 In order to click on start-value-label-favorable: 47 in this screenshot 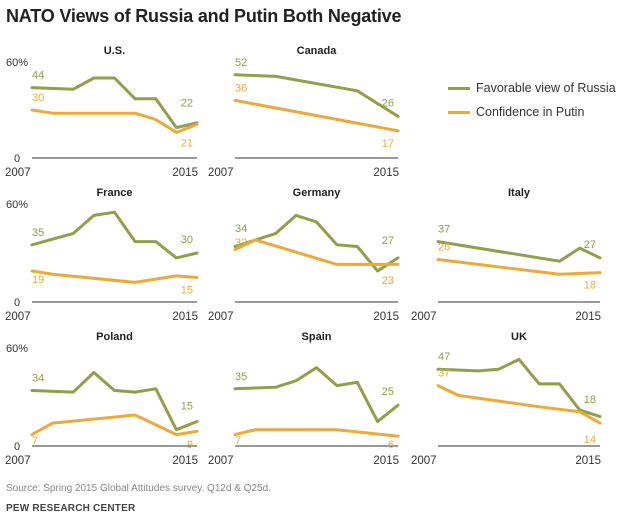, I will do `click(444, 357)`.